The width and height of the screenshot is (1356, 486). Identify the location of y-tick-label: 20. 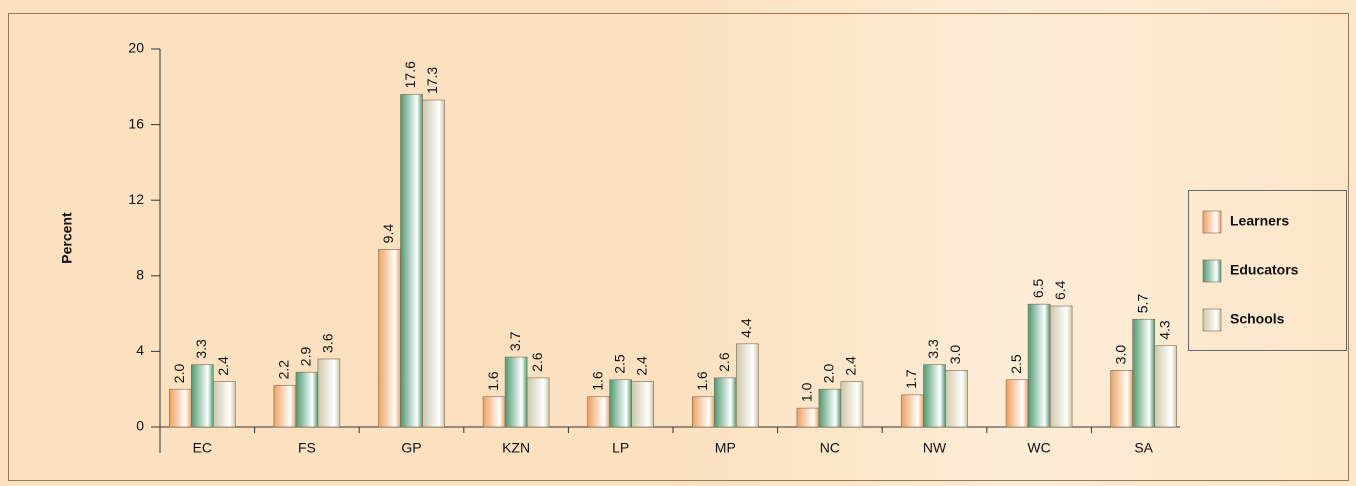
(136, 48).